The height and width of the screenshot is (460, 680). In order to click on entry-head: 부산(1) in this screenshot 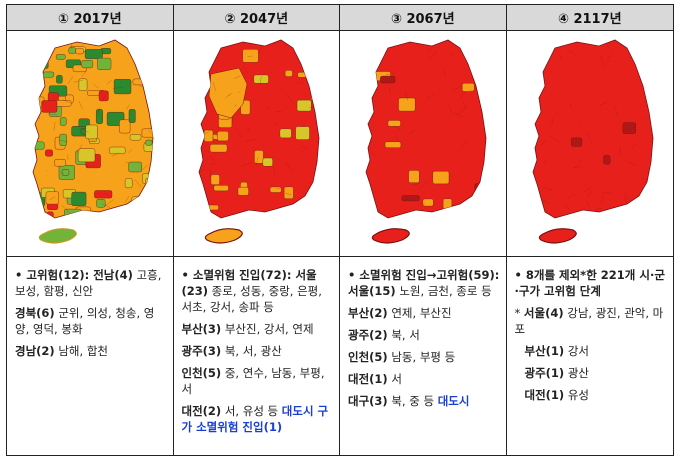, I will do `click(544, 351)`.